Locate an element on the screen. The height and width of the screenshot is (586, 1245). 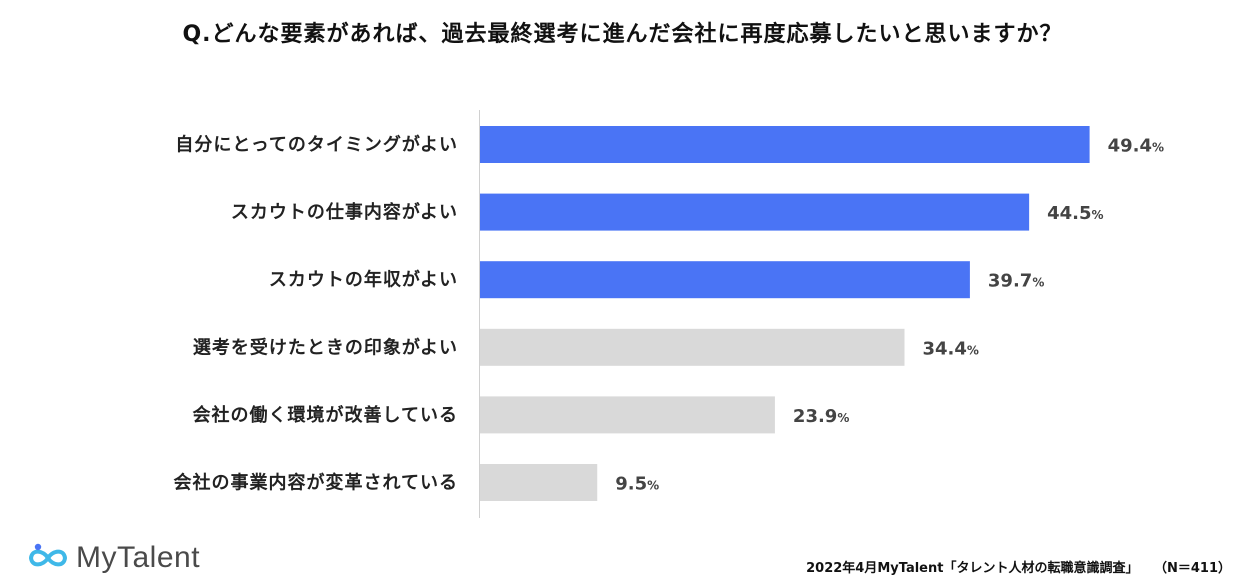
value-label-6: 9.5% is located at coordinates (637, 484).